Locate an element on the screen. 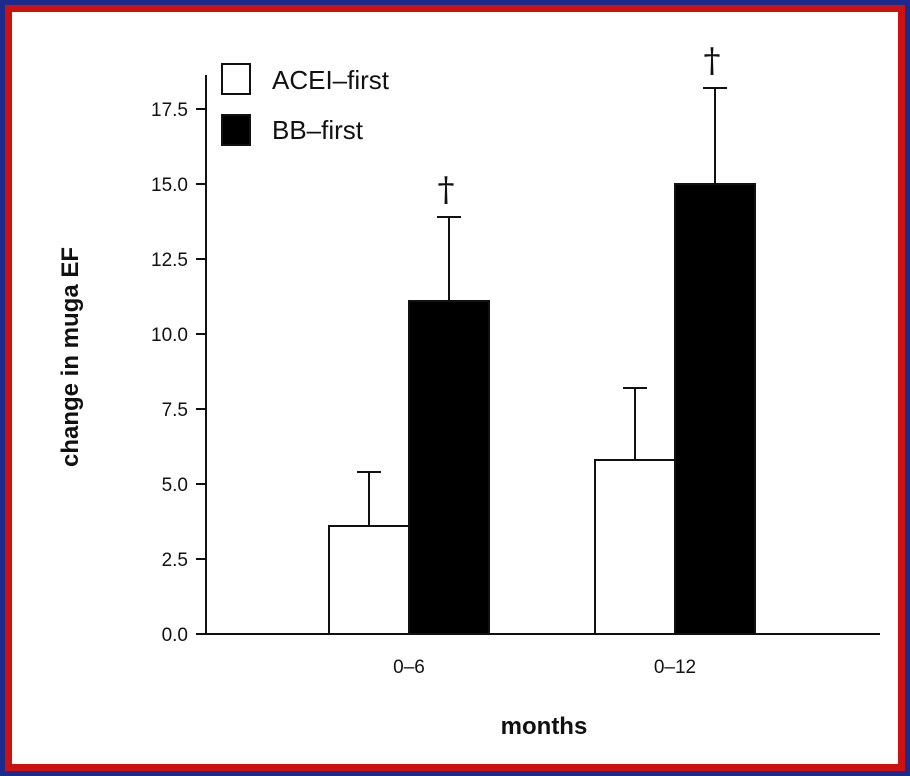 This screenshot has width=910, height=776. y-tick-label: 12.5 is located at coordinates (169, 260).